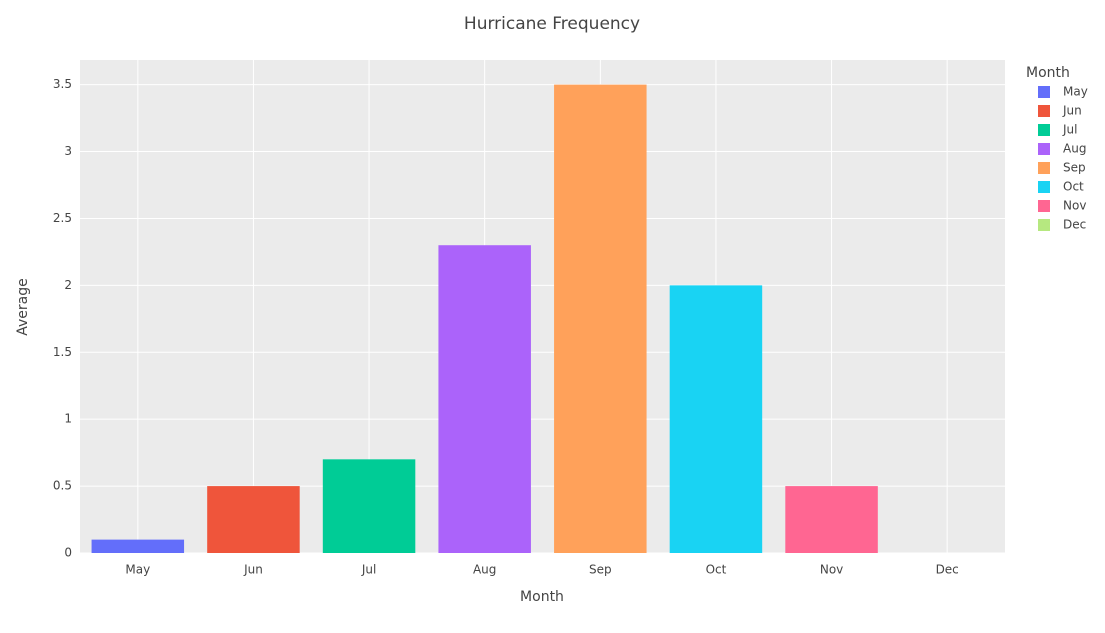 This screenshot has height=633, width=1105. Describe the element at coordinates (1074, 168) in the screenshot. I see `legend-label: Sep` at that location.